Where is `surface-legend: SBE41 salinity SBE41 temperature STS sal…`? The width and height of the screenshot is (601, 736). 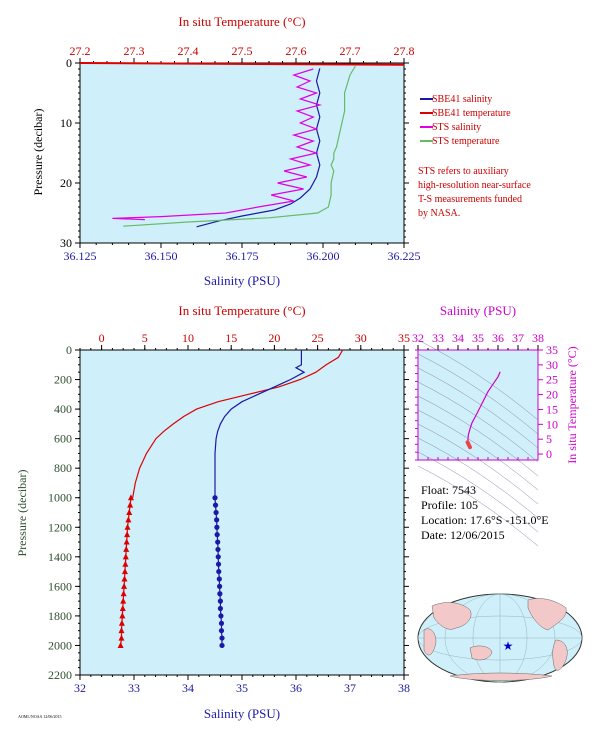
surface-legend: SBE41 salinity SBE41 temperature STS sal… is located at coordinates (465, 120).